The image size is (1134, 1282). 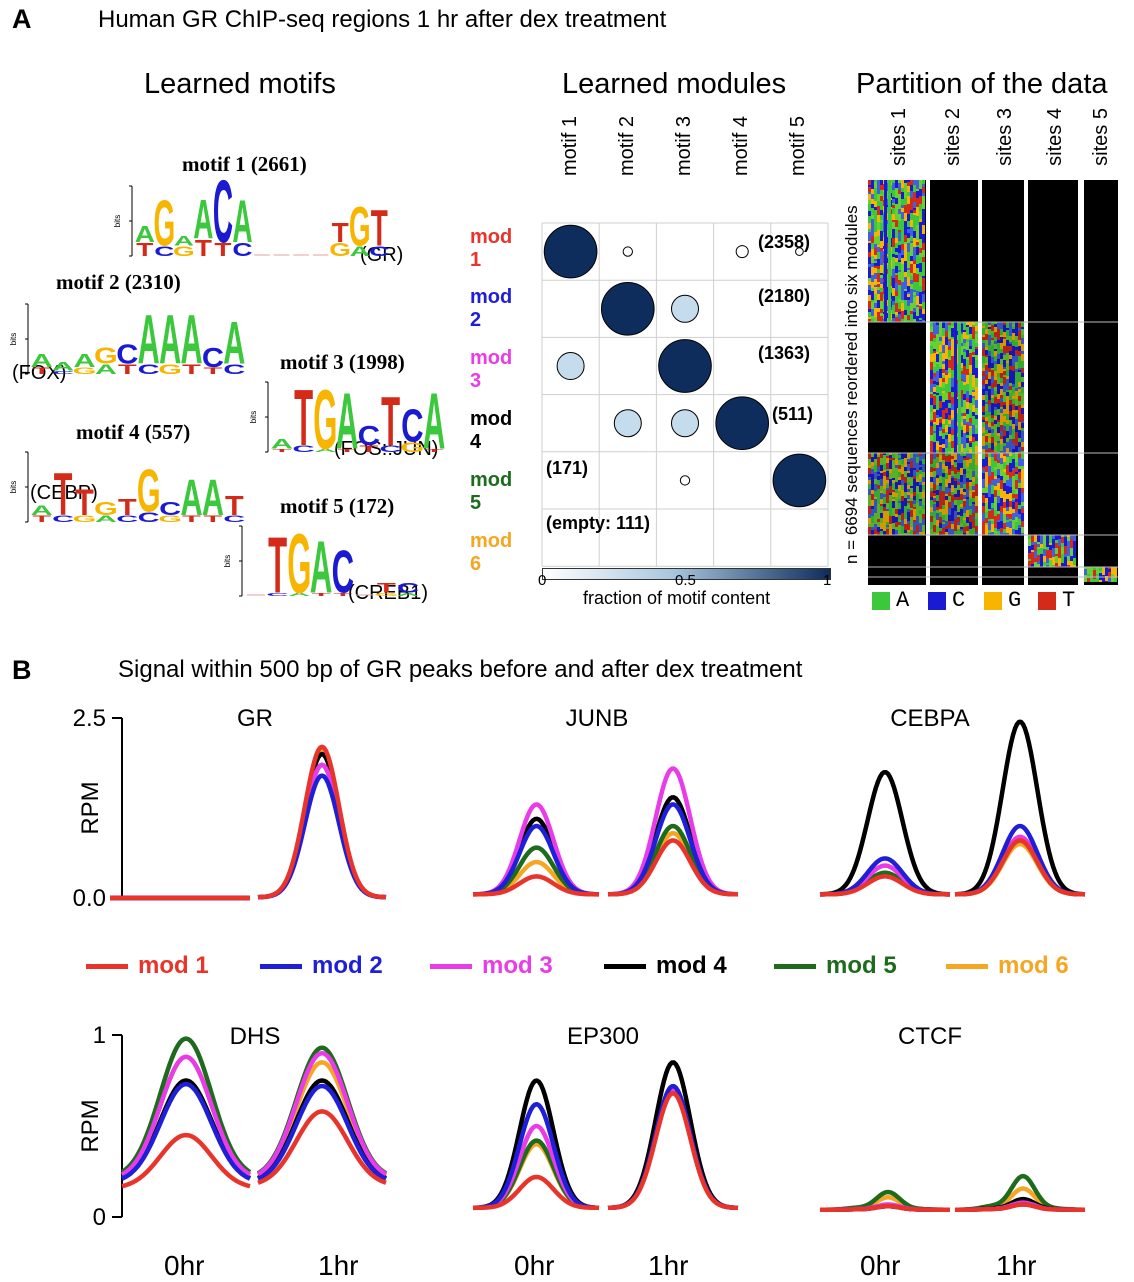 I want to click on logo-letter: C, so click(x=149, y=518).